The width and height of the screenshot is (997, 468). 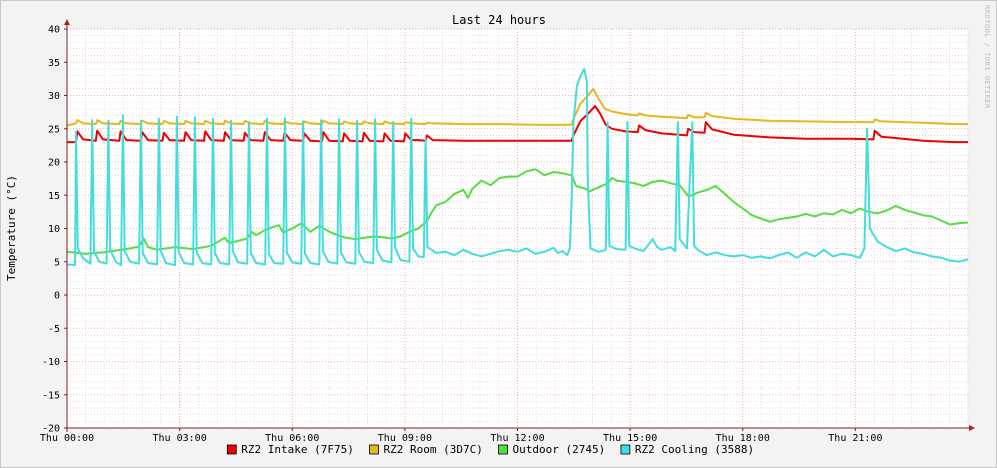 What do you see at coordinates (743, 438) in the screenshot?
I see `x-tick-label: Thu 18:00` at bounding box center [743, 438].